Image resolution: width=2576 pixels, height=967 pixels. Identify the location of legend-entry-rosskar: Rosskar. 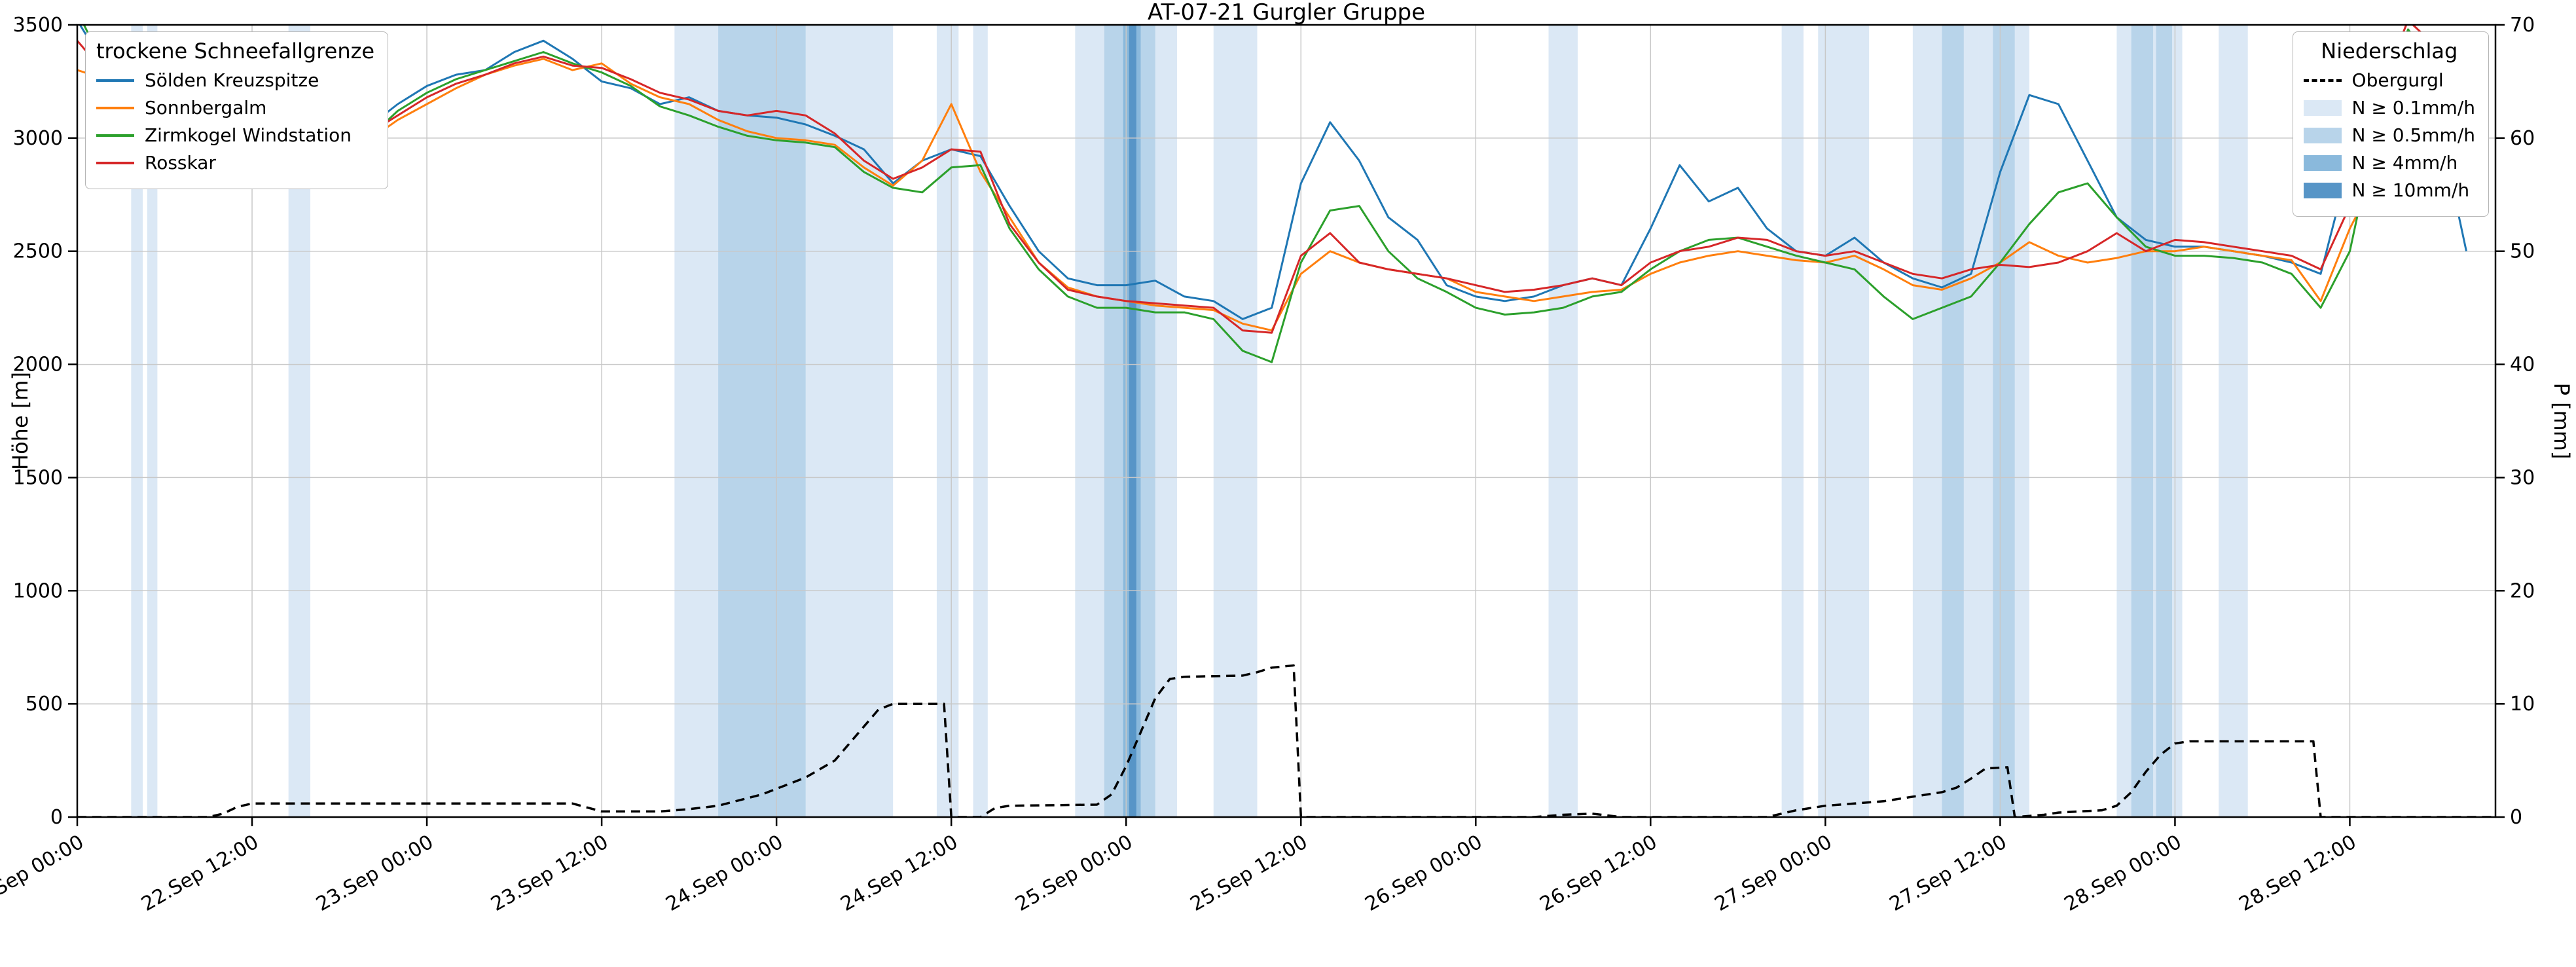
(235, 162).